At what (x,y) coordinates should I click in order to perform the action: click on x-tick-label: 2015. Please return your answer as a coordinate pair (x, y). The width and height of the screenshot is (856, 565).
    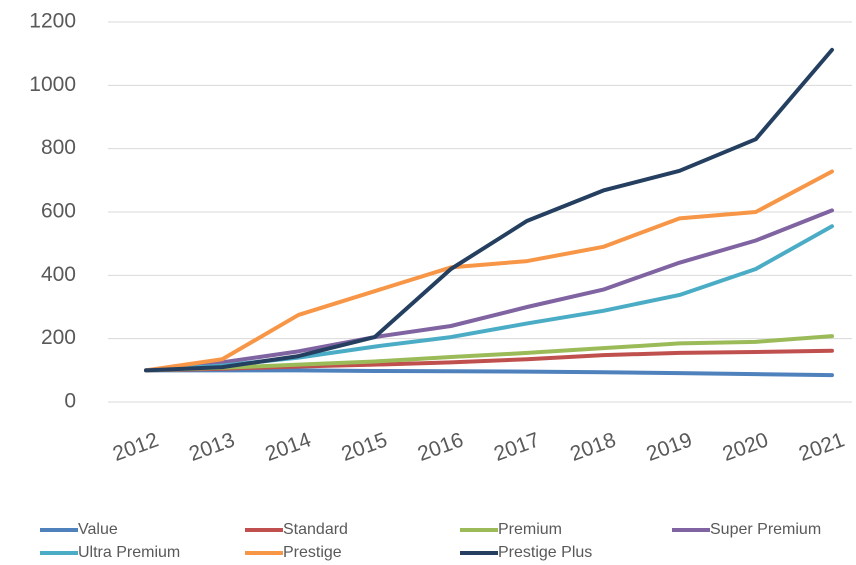
    Looking at the image, I should click on (365, 447).